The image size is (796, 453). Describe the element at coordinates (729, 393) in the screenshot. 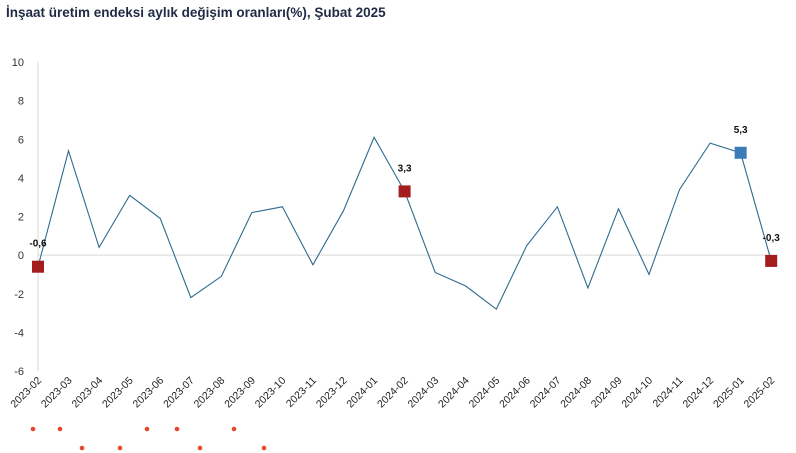

I see `x-tick-label: 2025-01` at that location.